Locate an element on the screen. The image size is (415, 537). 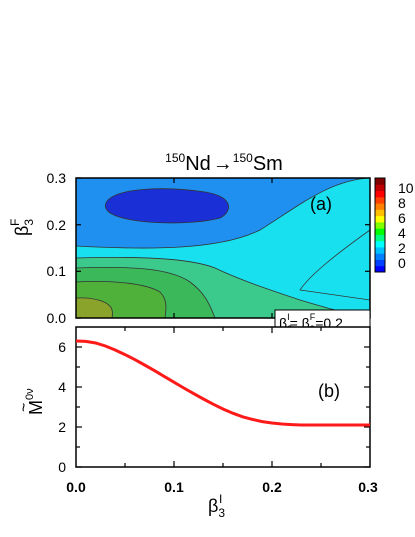
colorbar-tick-0: 0 is located at coordinates (402, 263).